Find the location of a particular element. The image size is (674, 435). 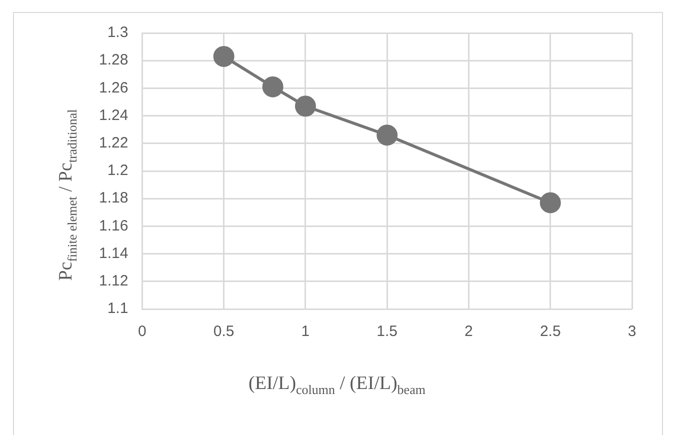

x-tick-label: 1 is located at coordinates (305, 331).